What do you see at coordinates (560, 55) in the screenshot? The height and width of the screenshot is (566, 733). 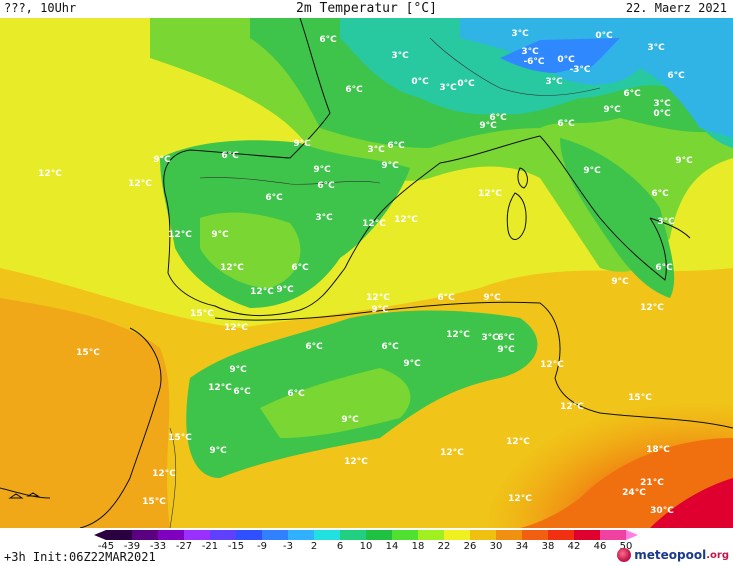 I see `field-alps-cold` at bounding box center [560, 55].